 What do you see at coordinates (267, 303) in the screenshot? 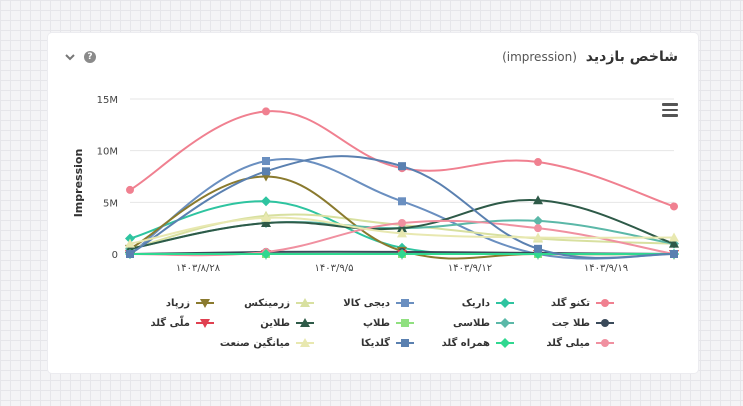
I see `legend-label: زرمینکس` at bounding box center [267, 303].